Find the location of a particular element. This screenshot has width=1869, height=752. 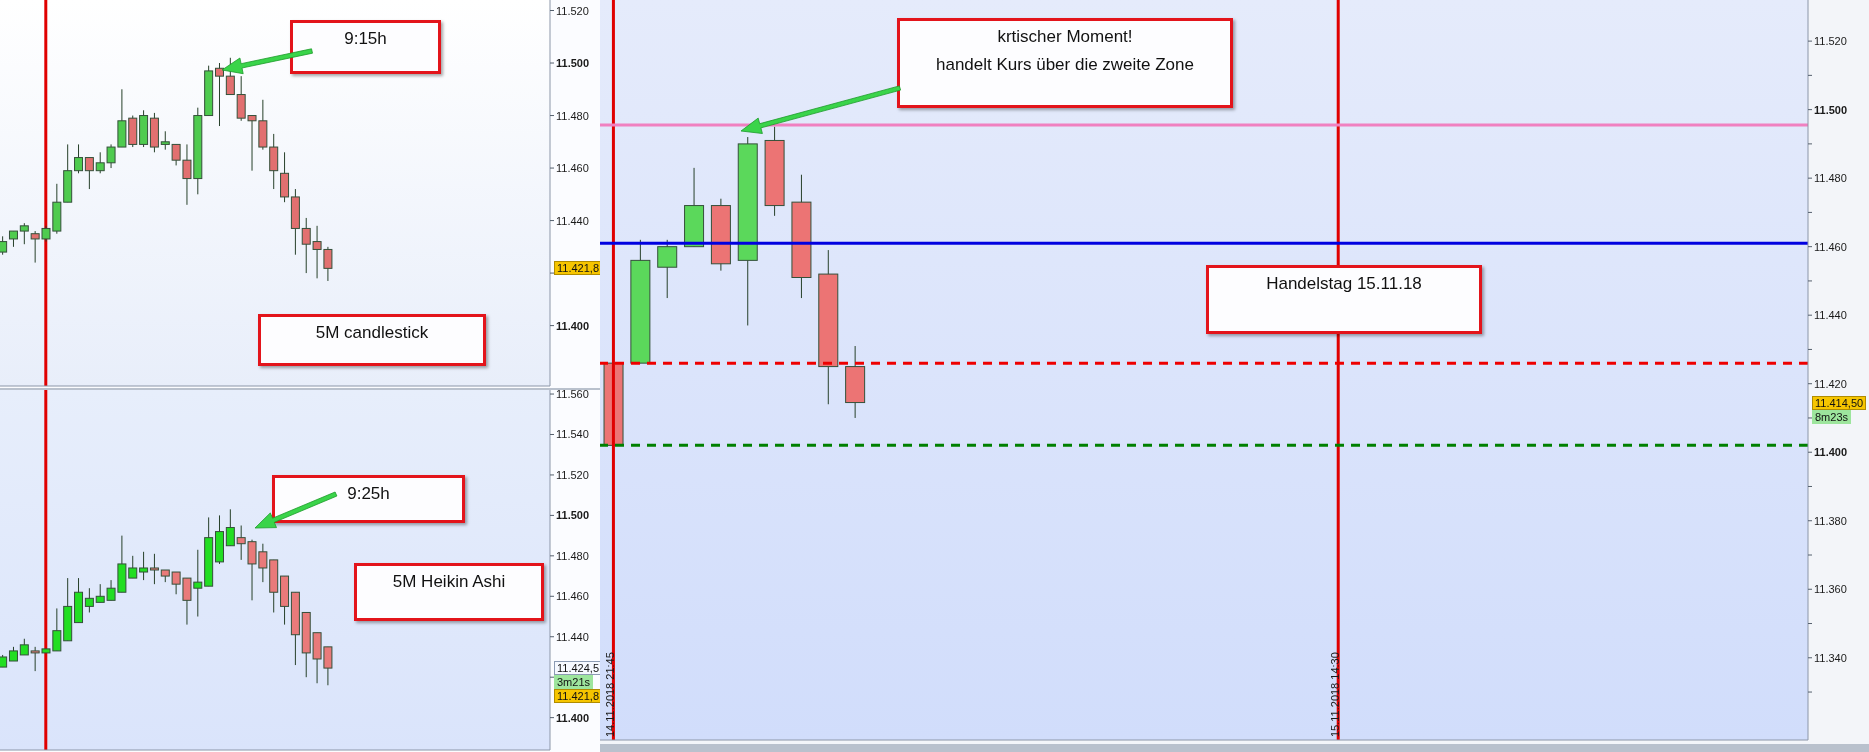

annotation: 9:15h is located at coordinates (365, 38).